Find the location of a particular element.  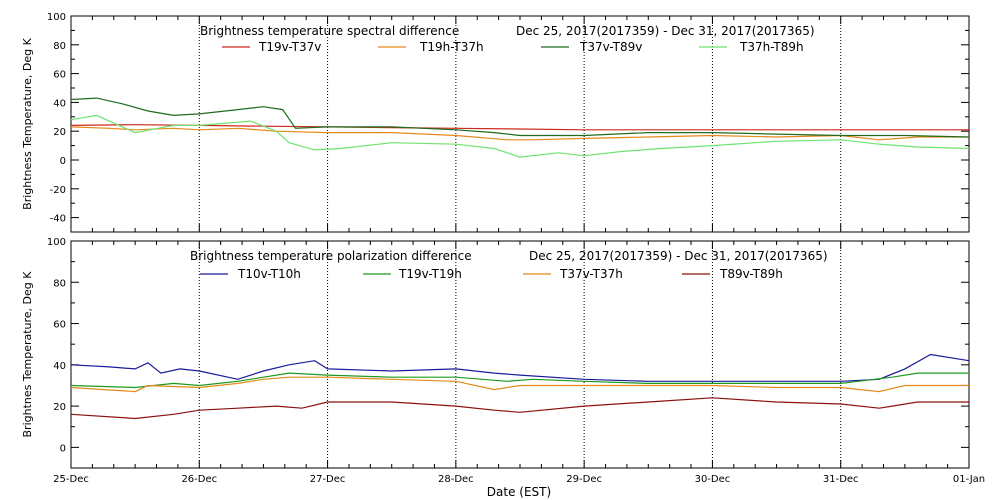

legend-label: T10v-T10h is located at coordinates (269, 274).